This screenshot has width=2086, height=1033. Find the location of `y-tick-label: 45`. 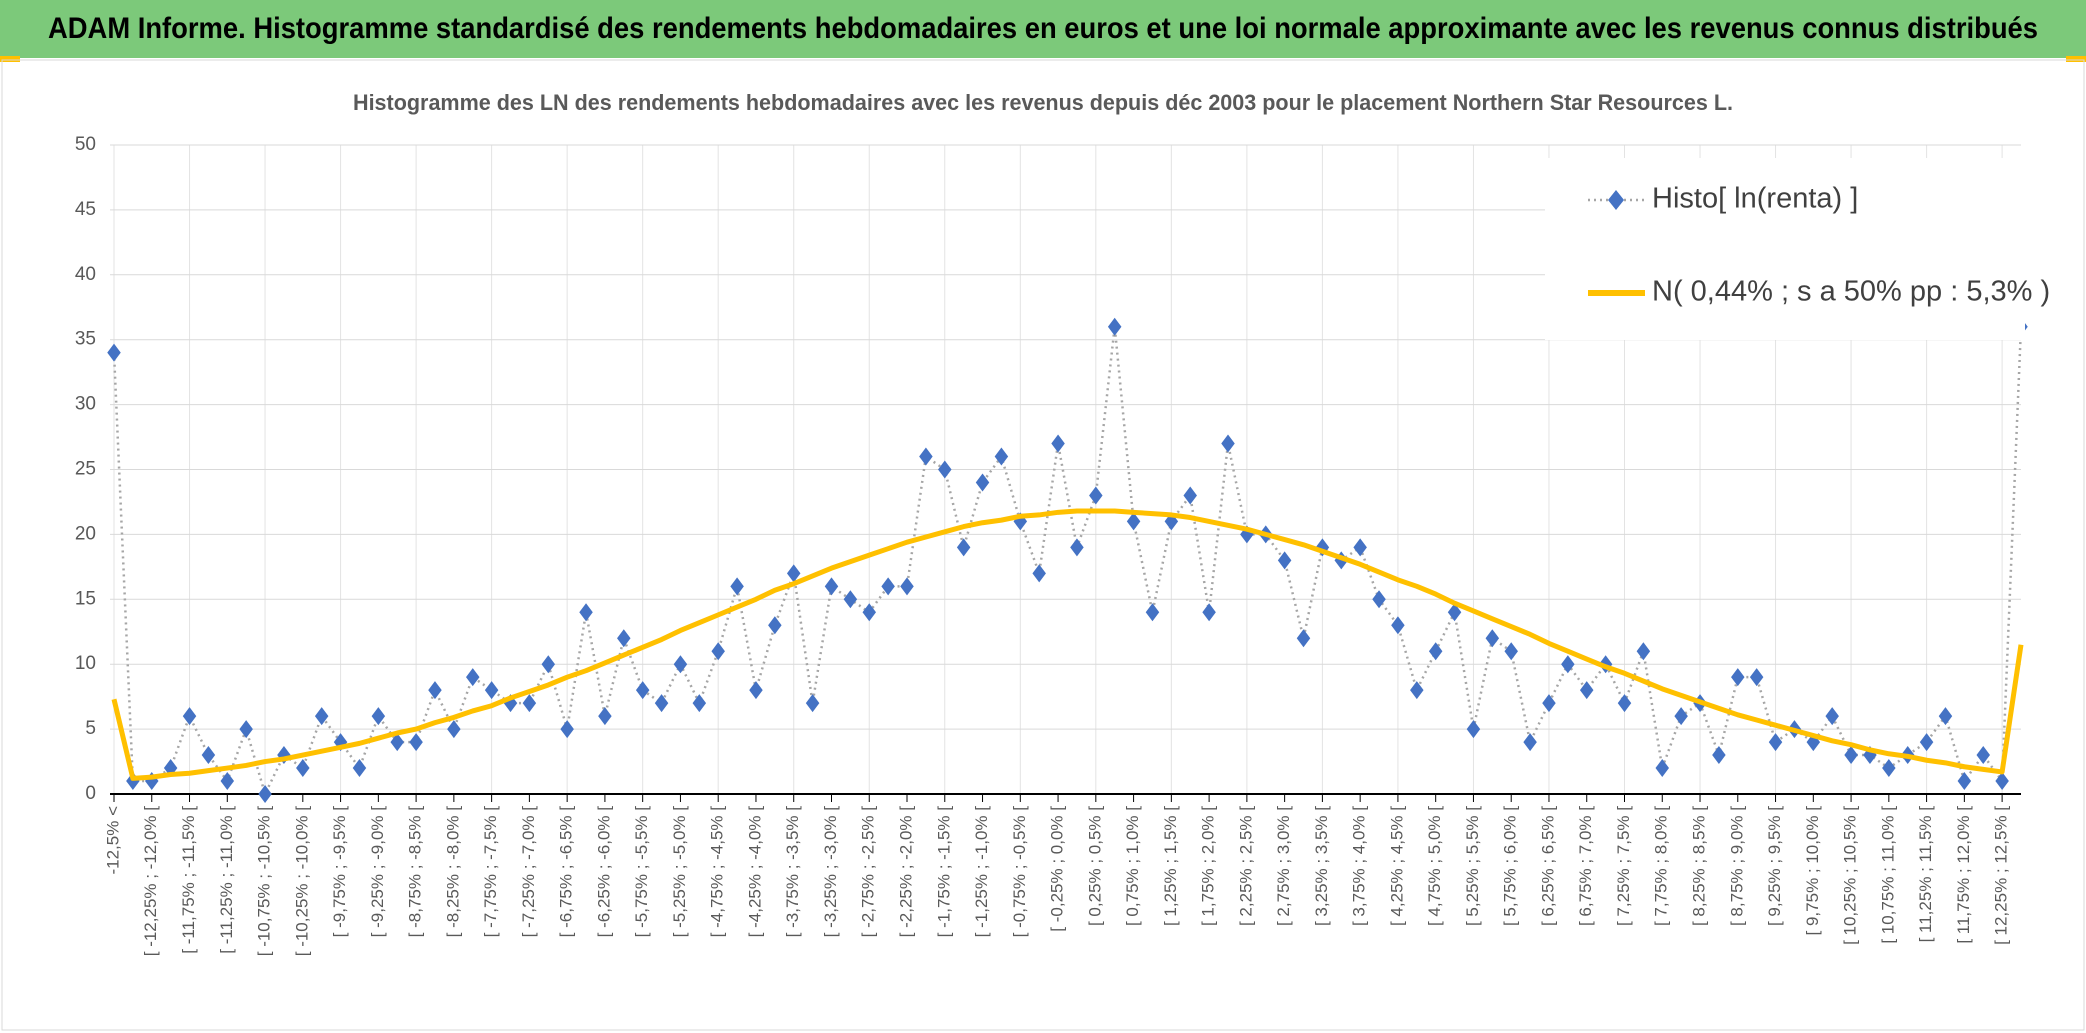

y-tick-label: 45 is located at coordinates (85, 209).